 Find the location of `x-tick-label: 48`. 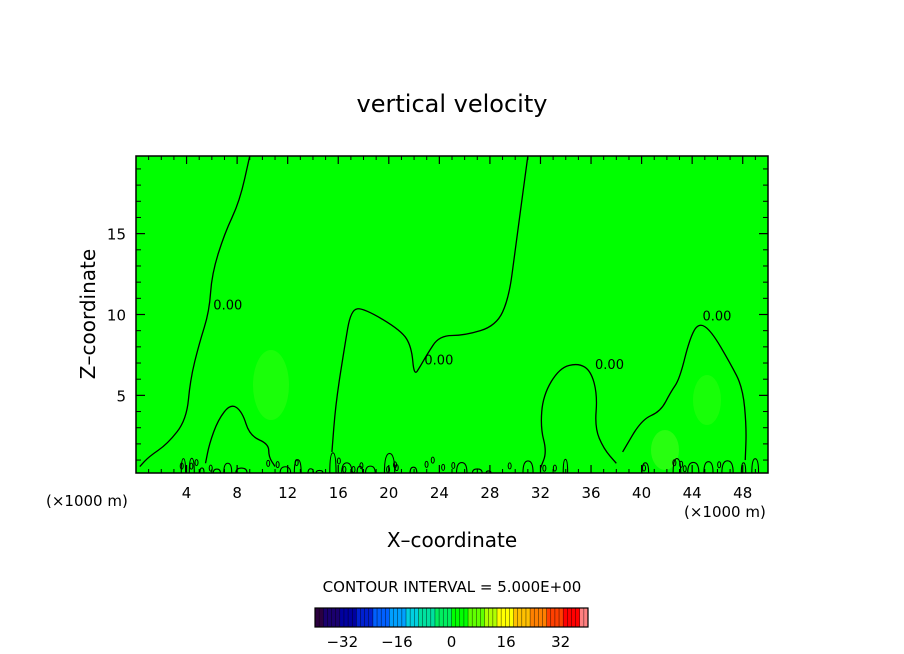

x-tick-label: 48 is located at coordinates (742, 493).